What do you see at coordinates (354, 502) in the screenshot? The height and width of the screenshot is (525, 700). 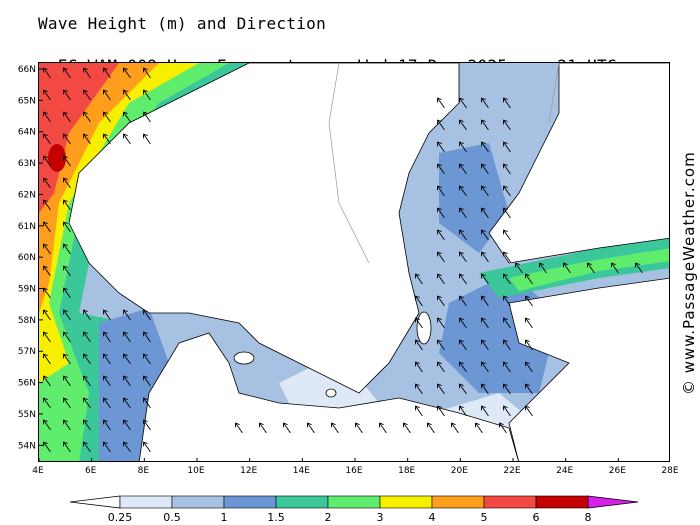 I see `colorbar` at bounding box center [354, 502].